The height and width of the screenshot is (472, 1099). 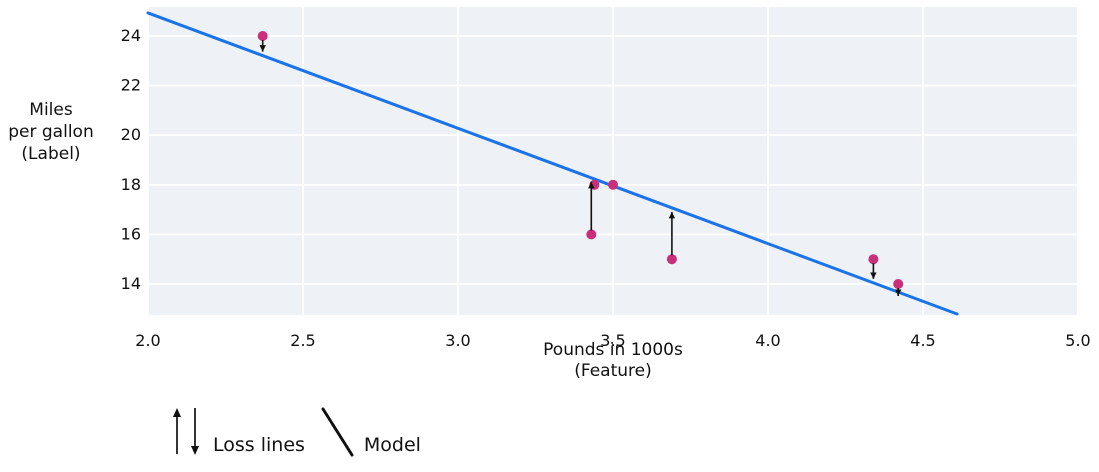 I want to click on x-tick-label: 2.5, so click(x=302, y=340).